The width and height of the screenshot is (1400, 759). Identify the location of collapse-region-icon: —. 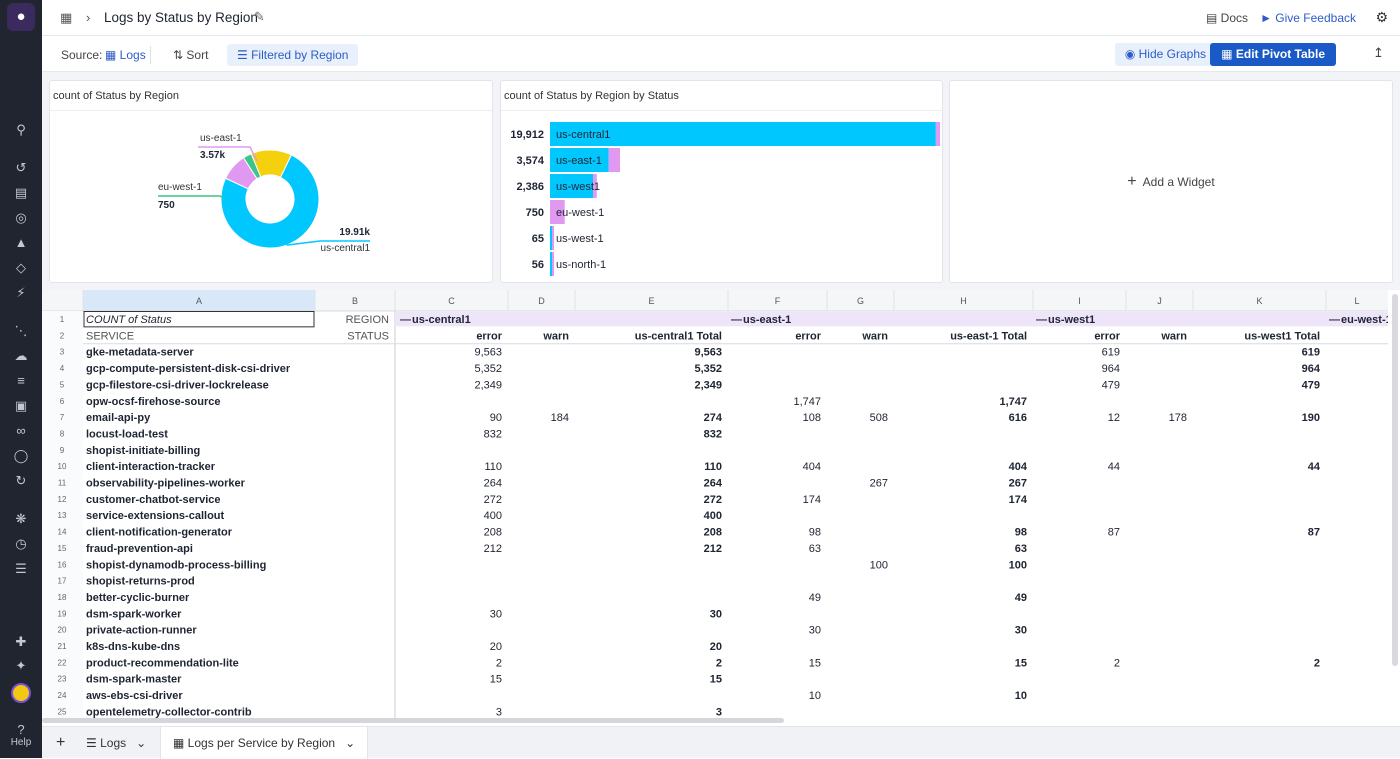
(405, 320).